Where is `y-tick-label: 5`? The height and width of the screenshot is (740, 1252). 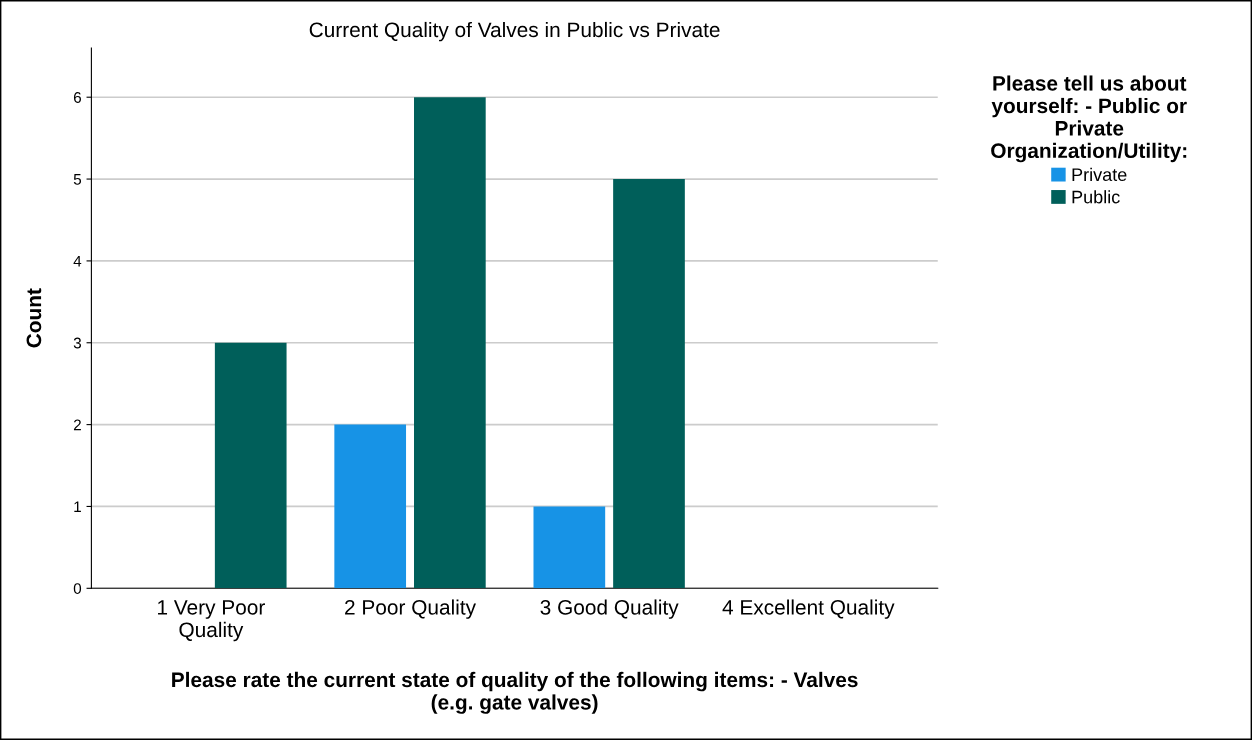 y-tick-label: 5 is located at coordinates (77, 179).